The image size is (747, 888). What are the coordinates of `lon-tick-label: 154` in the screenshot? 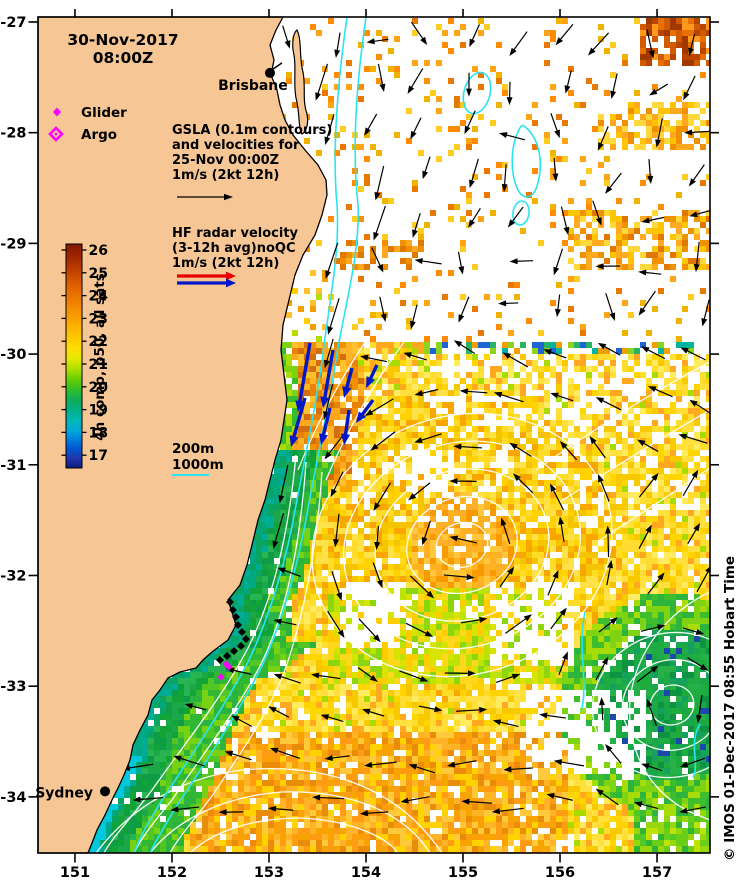 It's located at (366, 873).